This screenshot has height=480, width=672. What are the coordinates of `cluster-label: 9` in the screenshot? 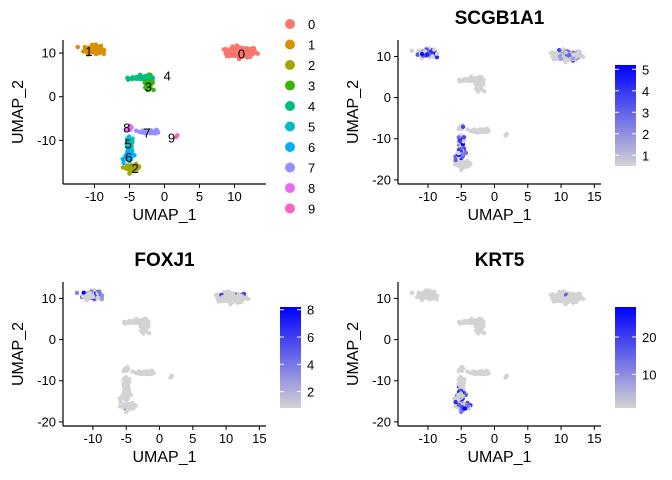 It's located at (171, 137).